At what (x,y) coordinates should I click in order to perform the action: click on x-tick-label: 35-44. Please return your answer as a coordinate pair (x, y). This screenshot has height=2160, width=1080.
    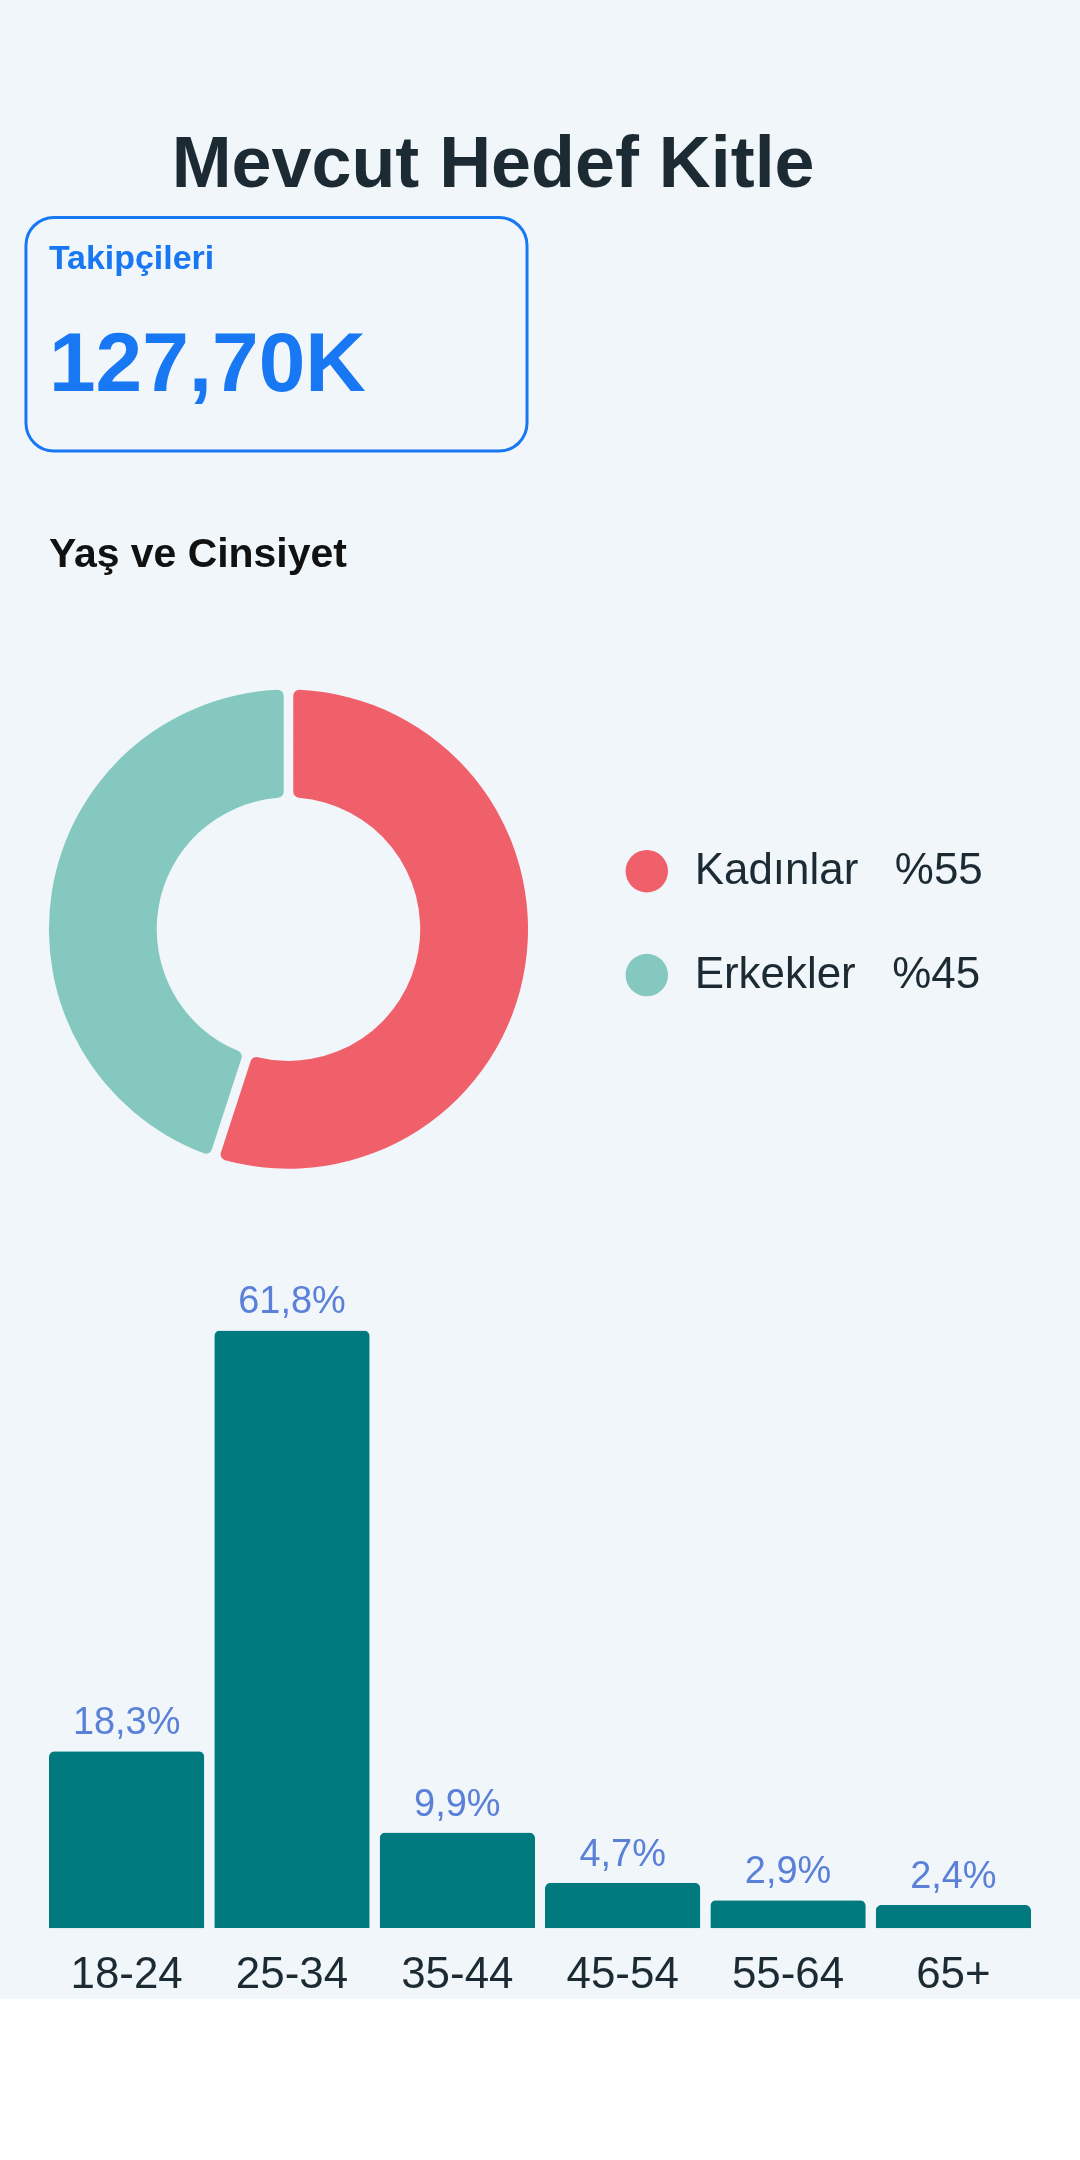
    Looking at the image, I should click on (457, 1972).